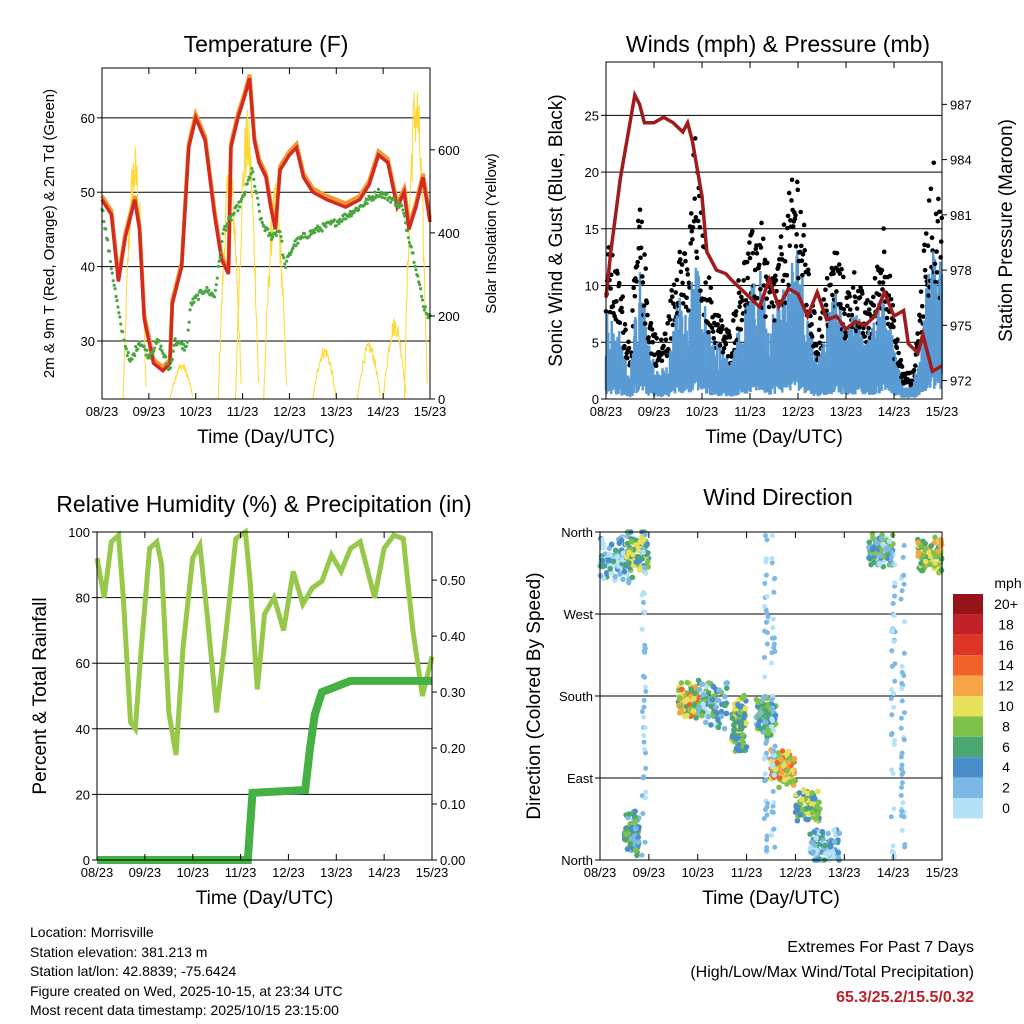  I want to click on x-tick-label: 08/23, so click(600, 872).